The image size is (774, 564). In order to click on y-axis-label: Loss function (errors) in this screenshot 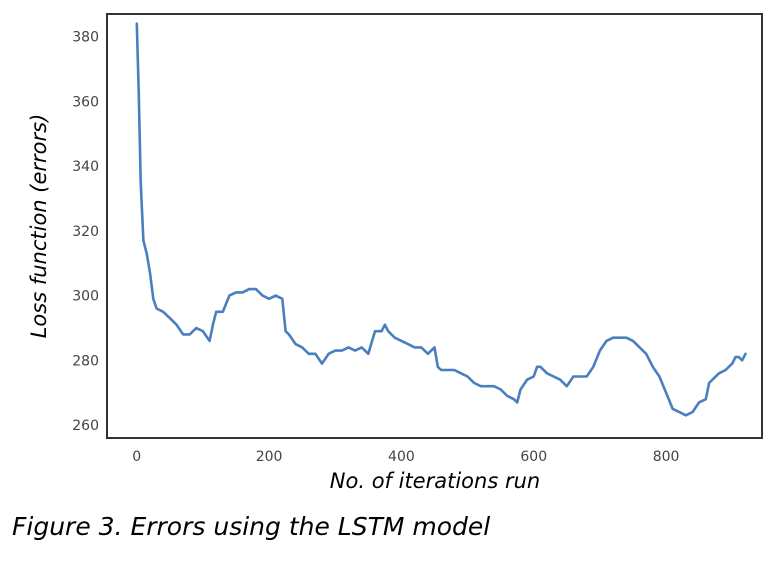, I will do `click(39, 226)`.